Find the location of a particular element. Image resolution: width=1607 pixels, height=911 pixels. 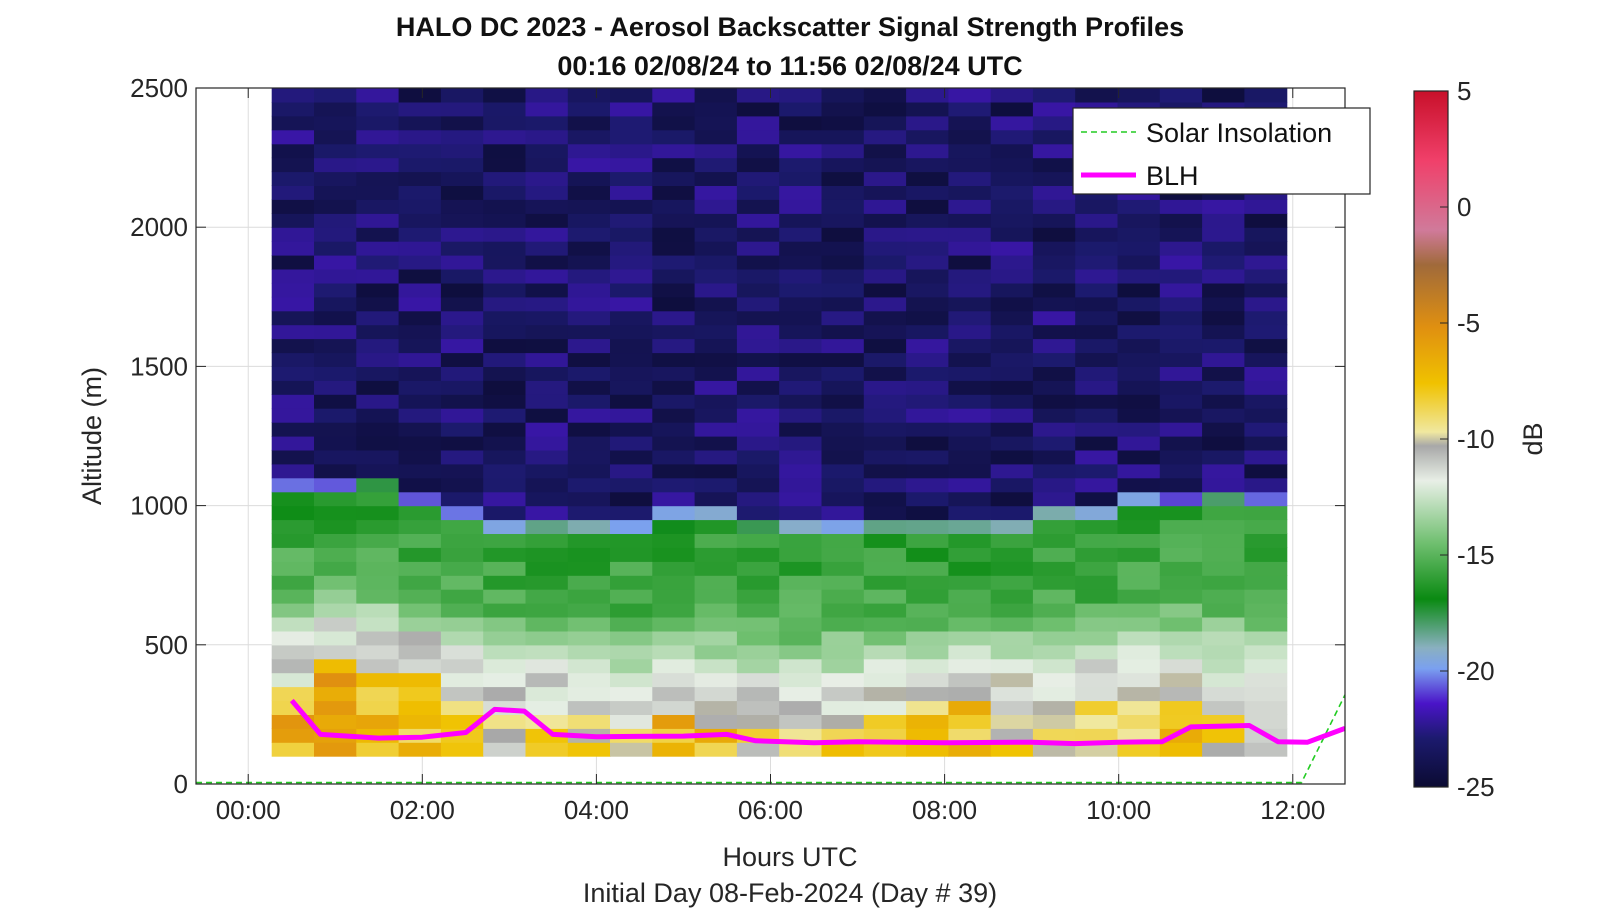

x-tick-label: 10:00 is located at coordinates (1118, 810).